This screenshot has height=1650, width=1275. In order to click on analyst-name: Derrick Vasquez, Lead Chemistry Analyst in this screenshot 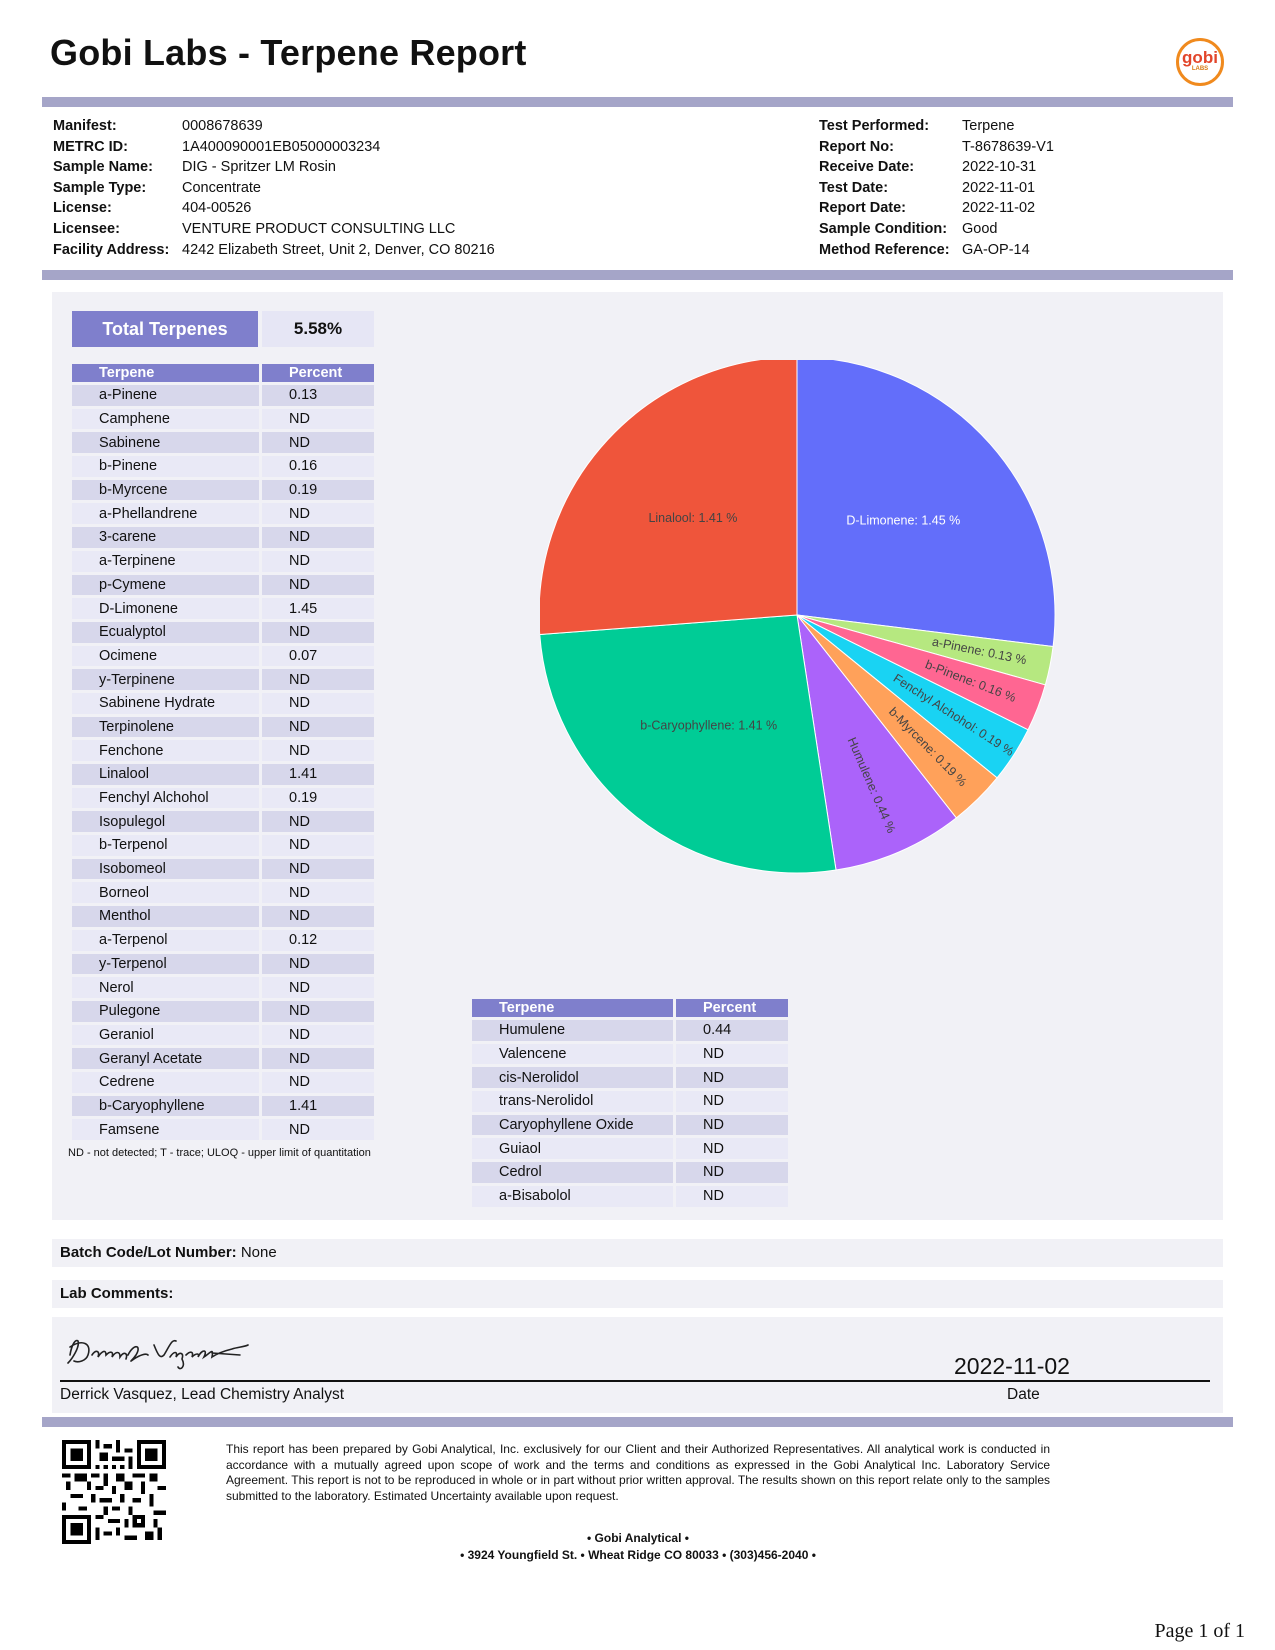, I will do `click(202, 1394)`.